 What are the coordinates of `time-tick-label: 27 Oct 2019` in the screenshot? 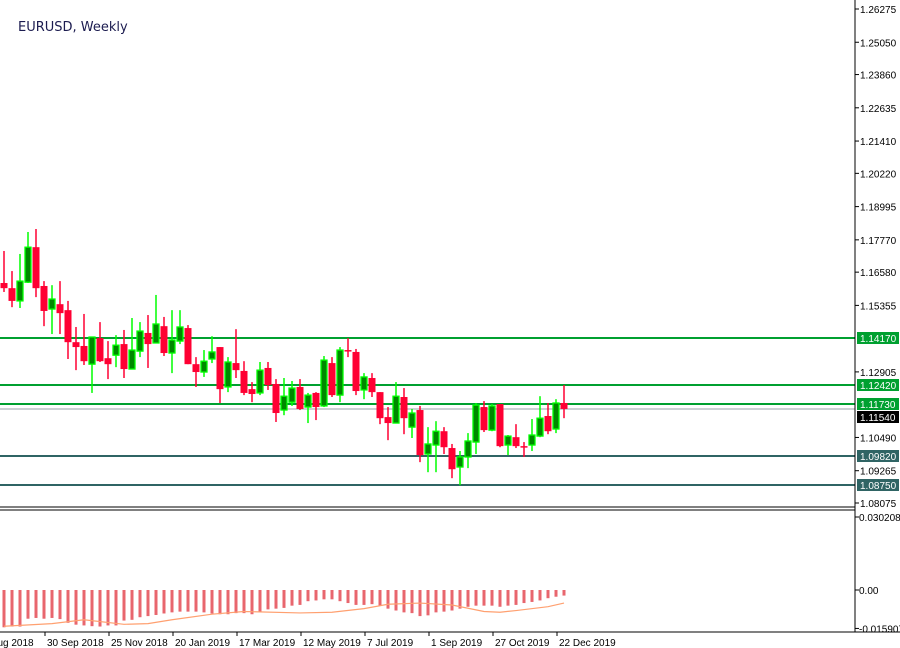 It's located at (522, 643).